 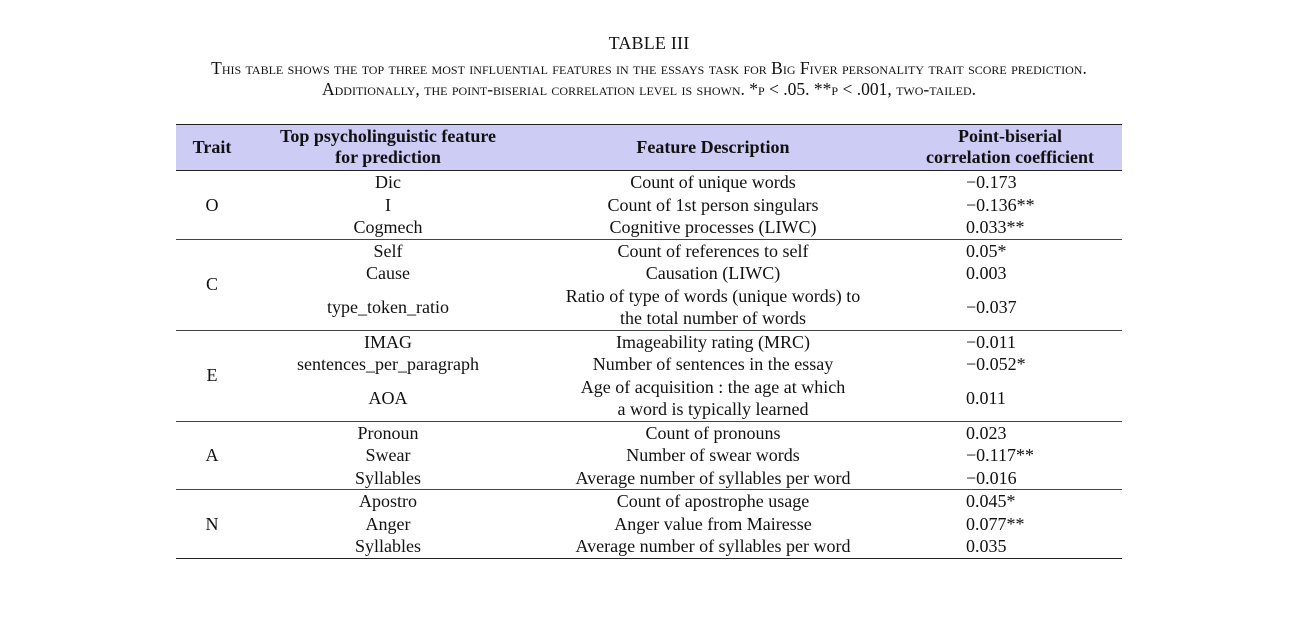 I want to click on feature-cell: I, so click(x=388, y=204).